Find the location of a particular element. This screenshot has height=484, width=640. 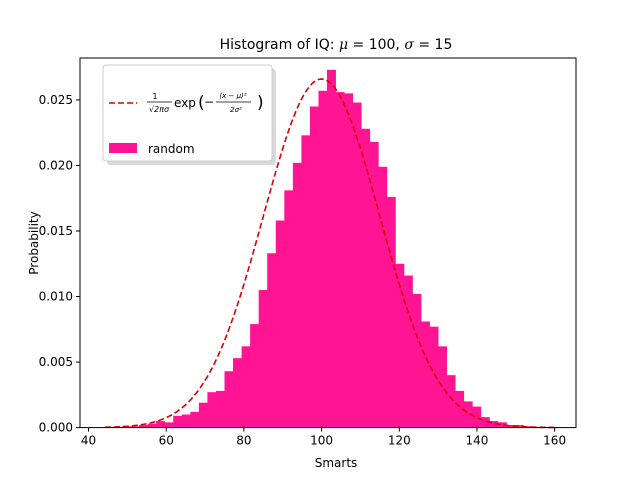

legend-hist-label: random is located at coordinates (171, 149).